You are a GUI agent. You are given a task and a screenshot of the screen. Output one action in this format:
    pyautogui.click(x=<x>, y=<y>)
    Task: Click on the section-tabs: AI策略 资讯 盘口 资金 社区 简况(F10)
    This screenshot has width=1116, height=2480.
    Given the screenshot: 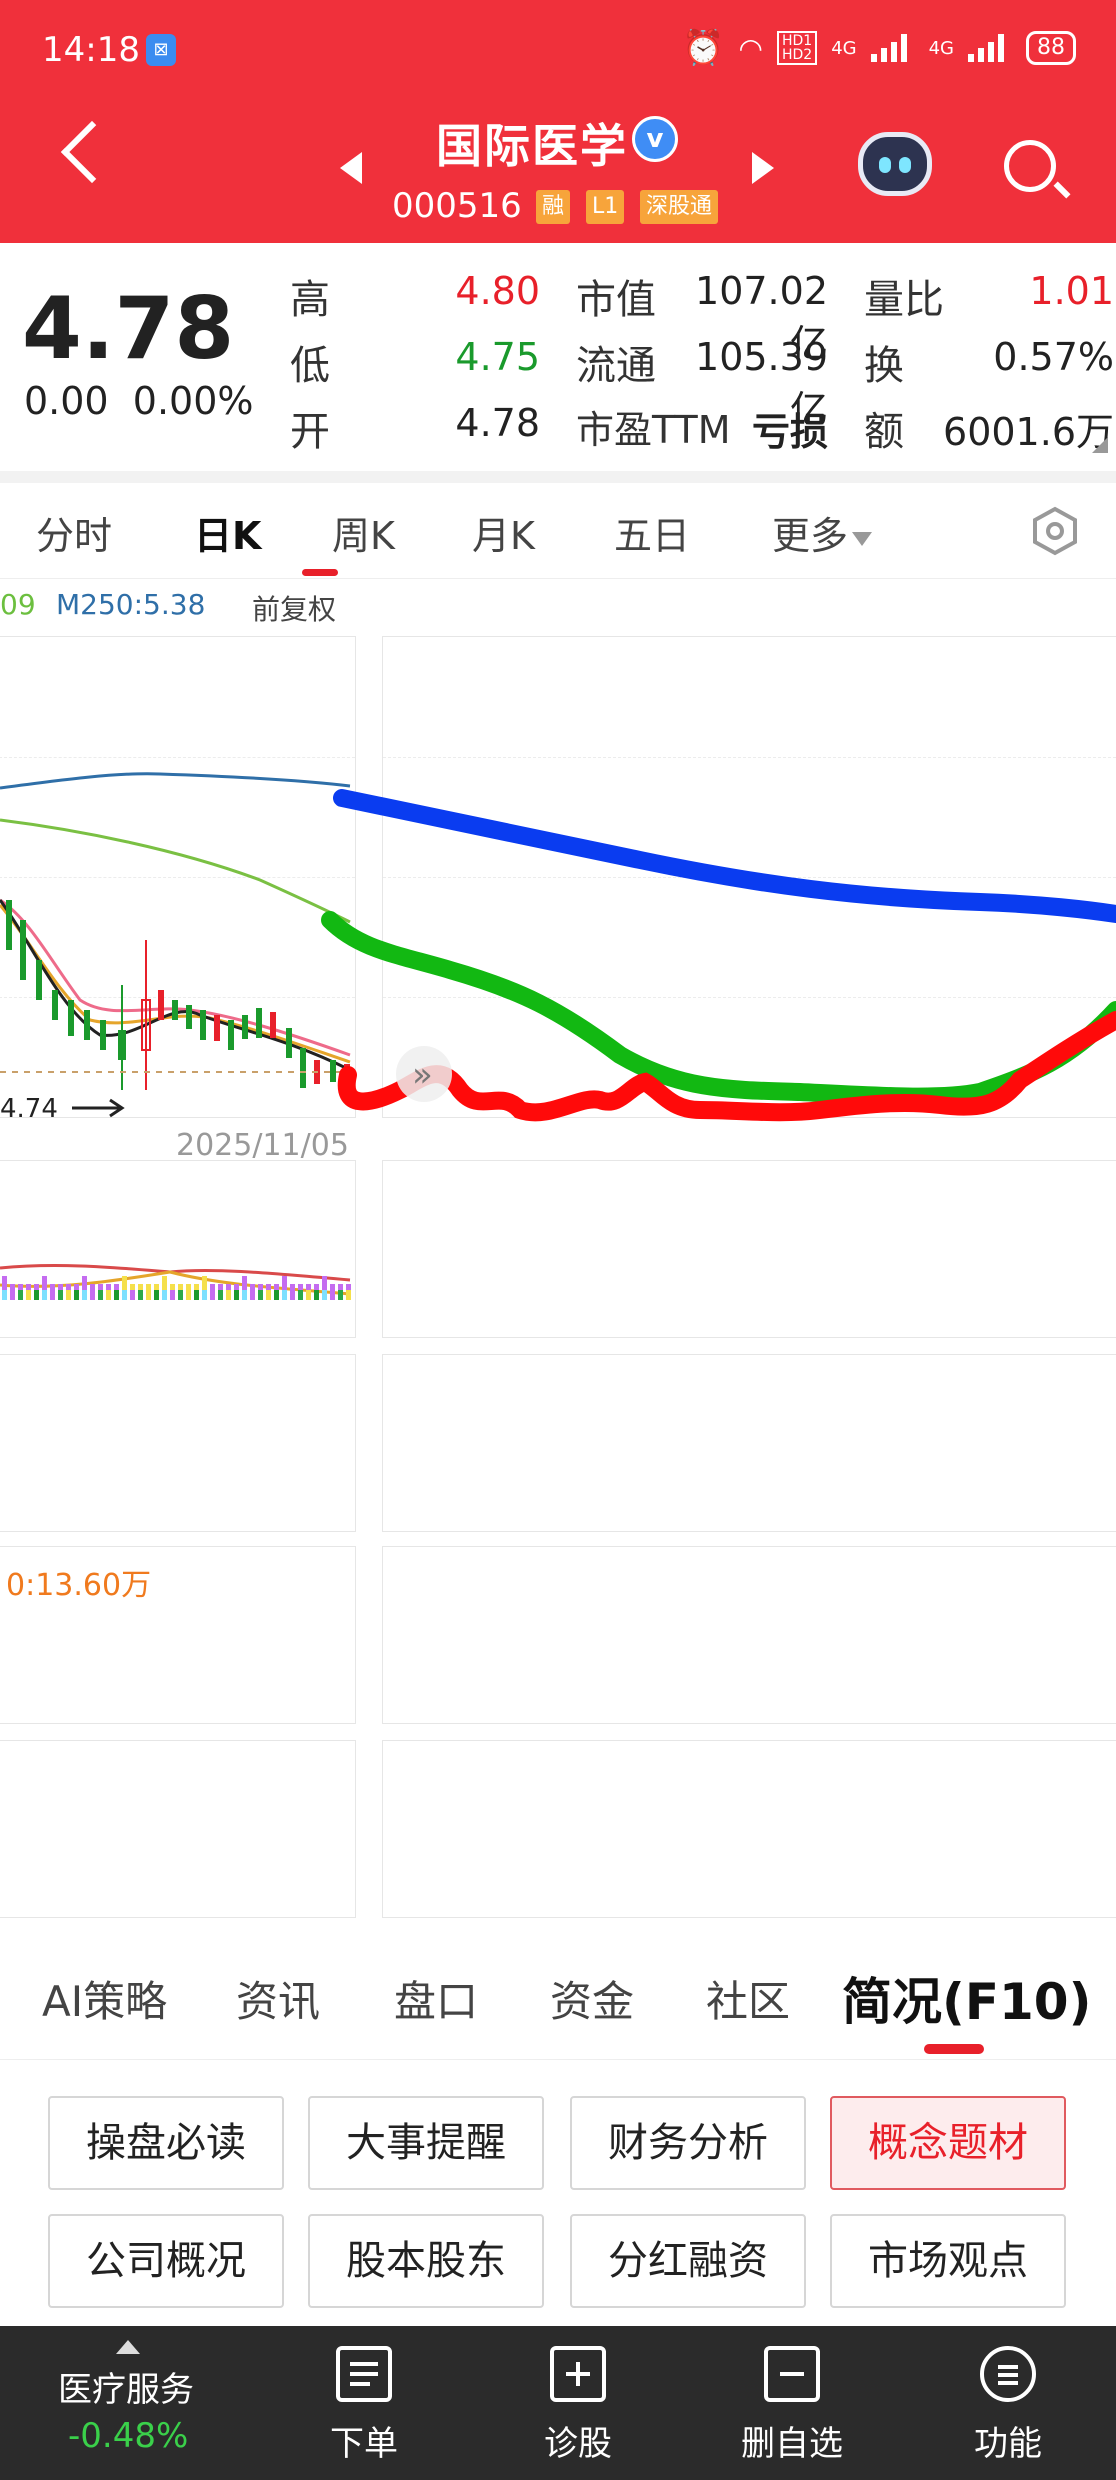 What is the action you would take?
    pyautogui.click(x=558, y=1998)
    